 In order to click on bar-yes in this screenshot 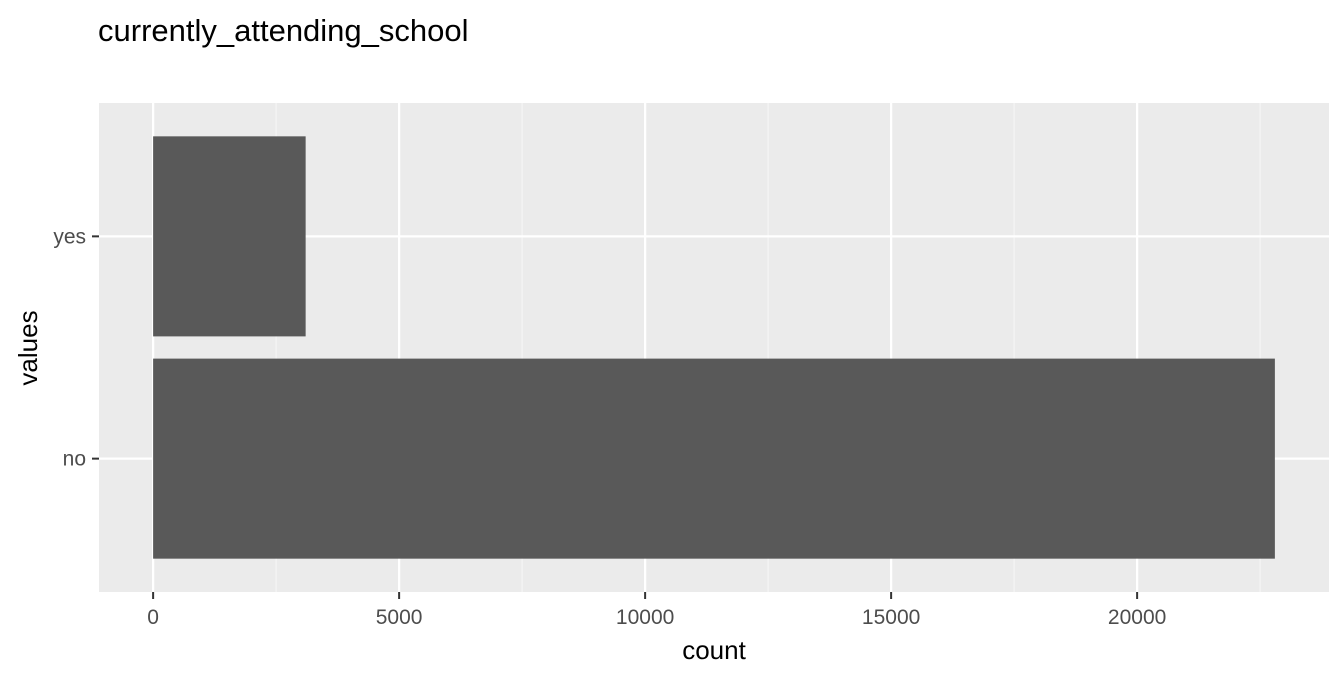, I will do `click(229, 236)`.